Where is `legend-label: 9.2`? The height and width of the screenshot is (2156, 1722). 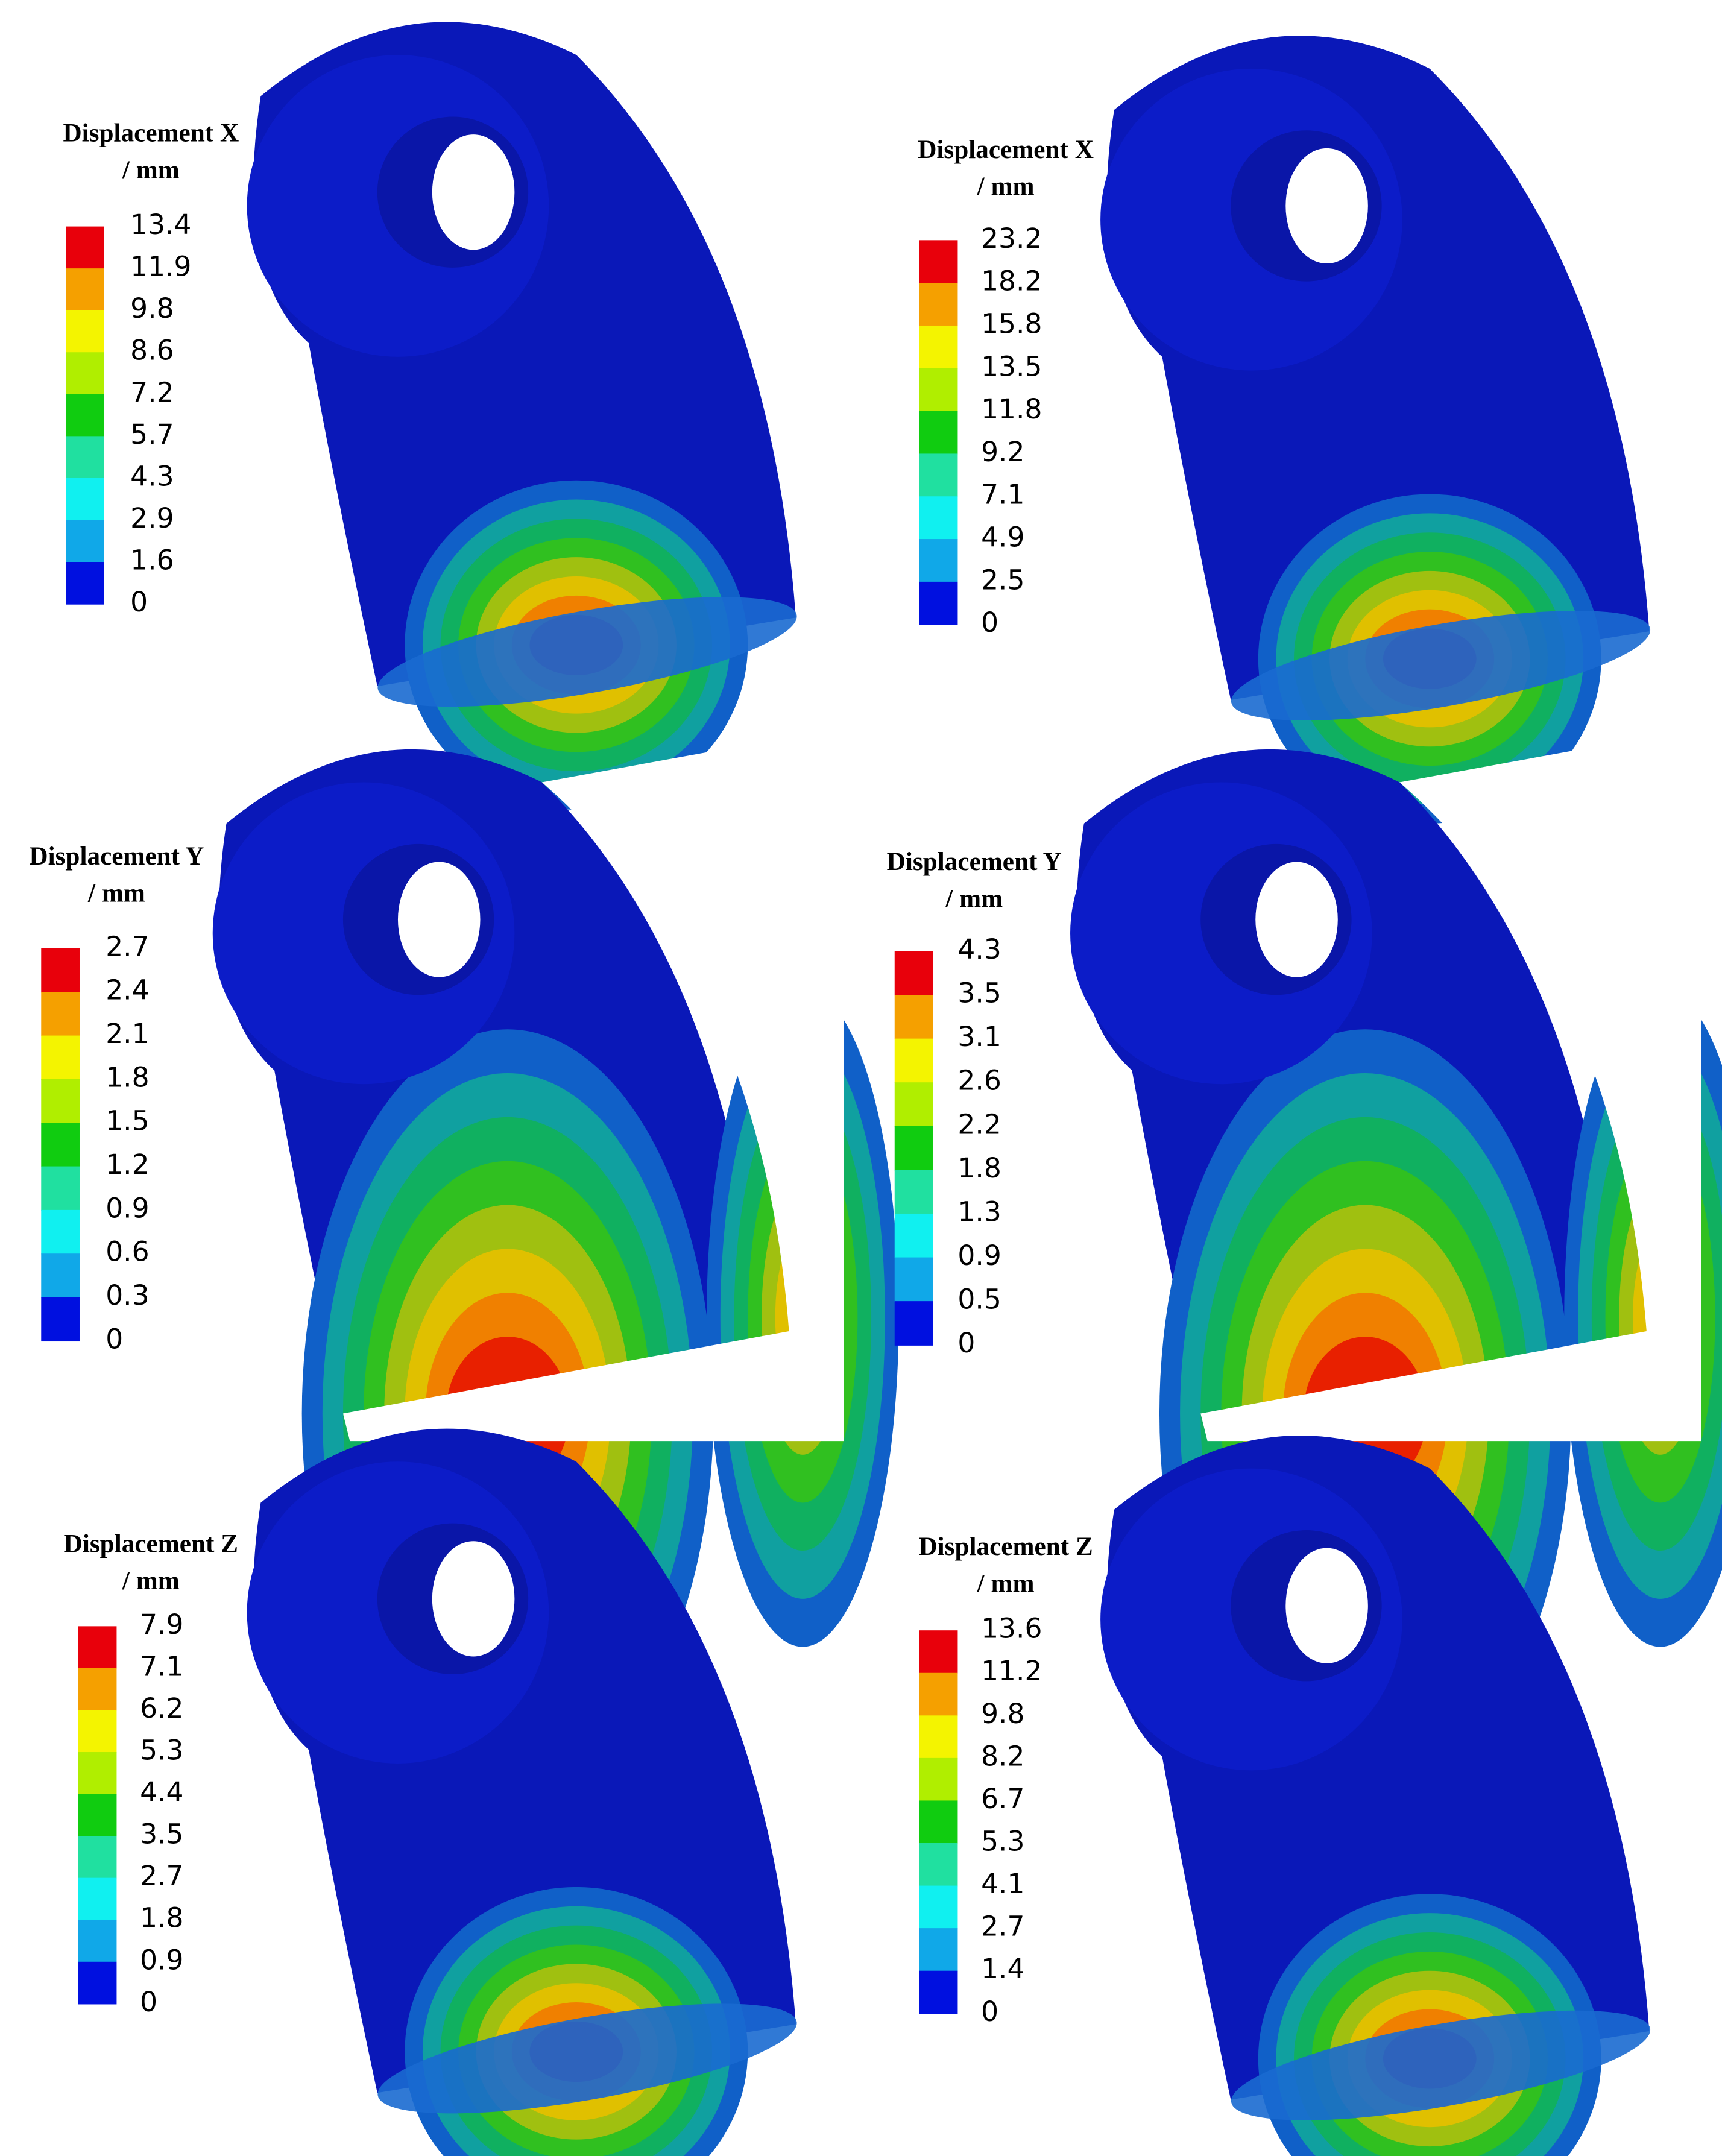
legend-label: 9.2 is located at coordinates (1002, 452).